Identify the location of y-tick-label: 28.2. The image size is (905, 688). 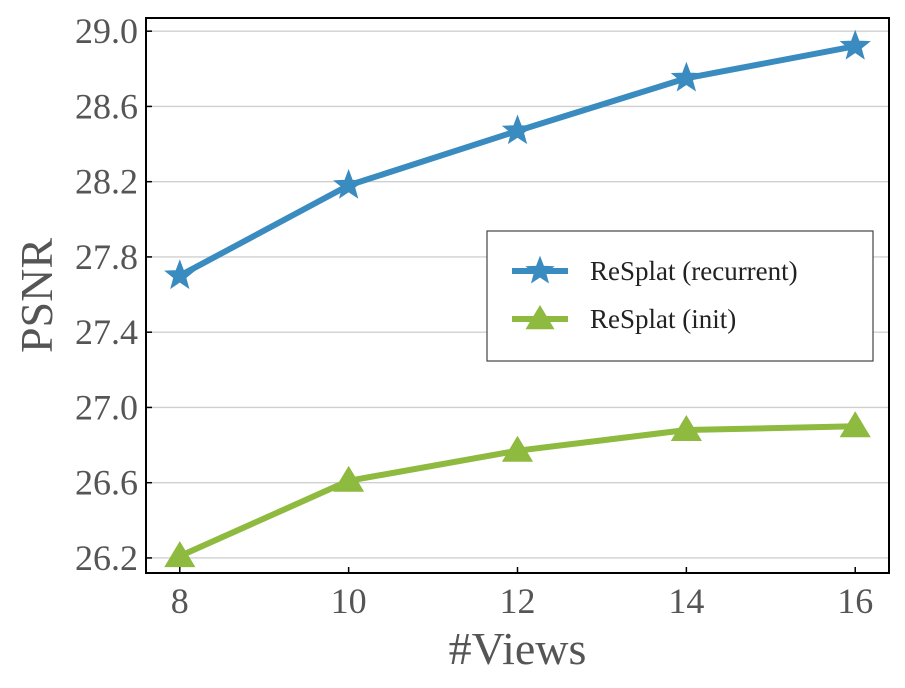
(106, 182).